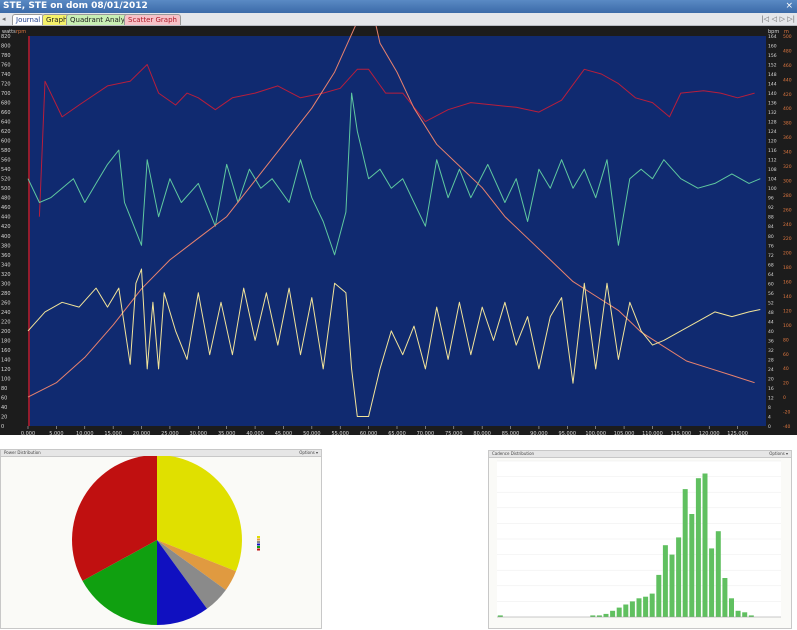 Image resolution: width=797 pixels, height=630 pixels. I want to click on y-right-m-tick-label: 140, so click(787, 297).